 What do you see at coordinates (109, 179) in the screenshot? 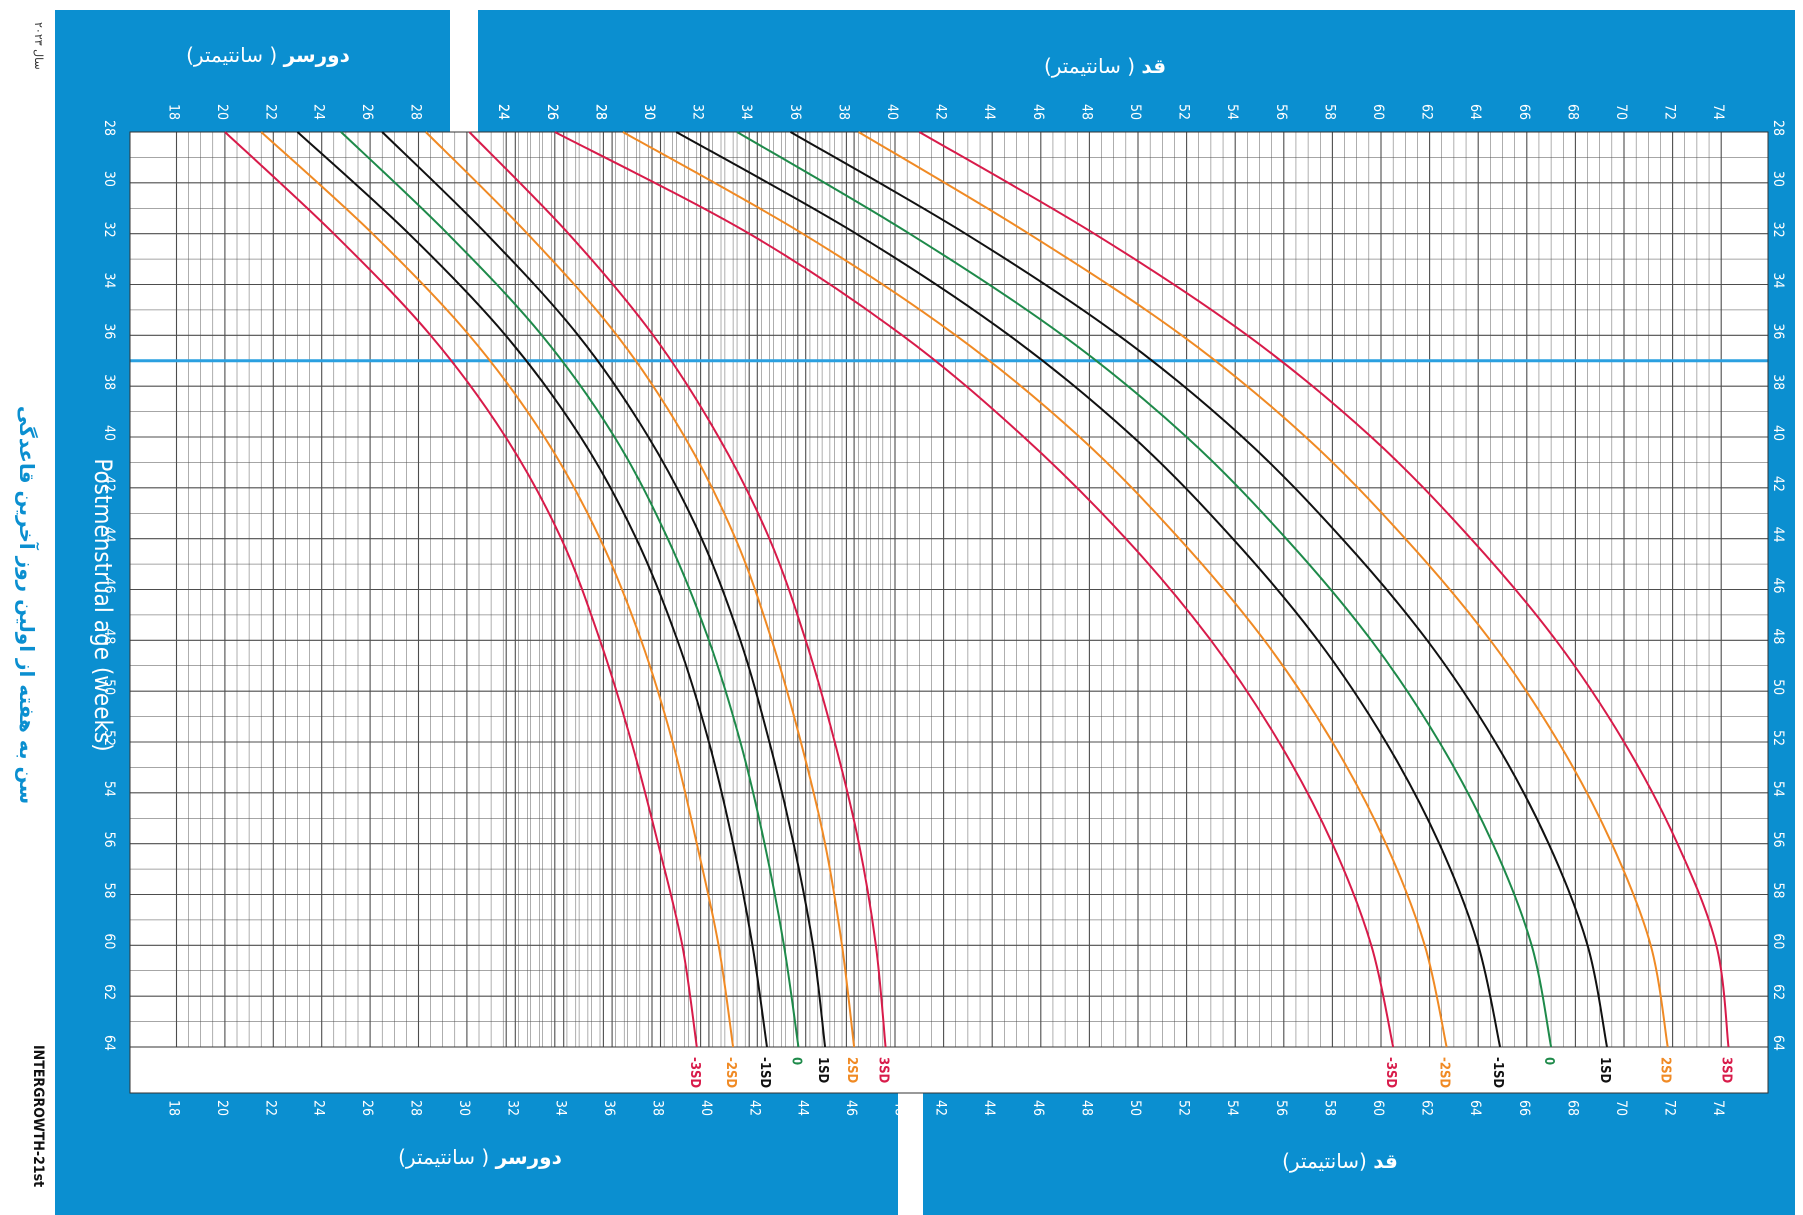
I see `week-tick-left: 30` at bounding box center [109, 179].